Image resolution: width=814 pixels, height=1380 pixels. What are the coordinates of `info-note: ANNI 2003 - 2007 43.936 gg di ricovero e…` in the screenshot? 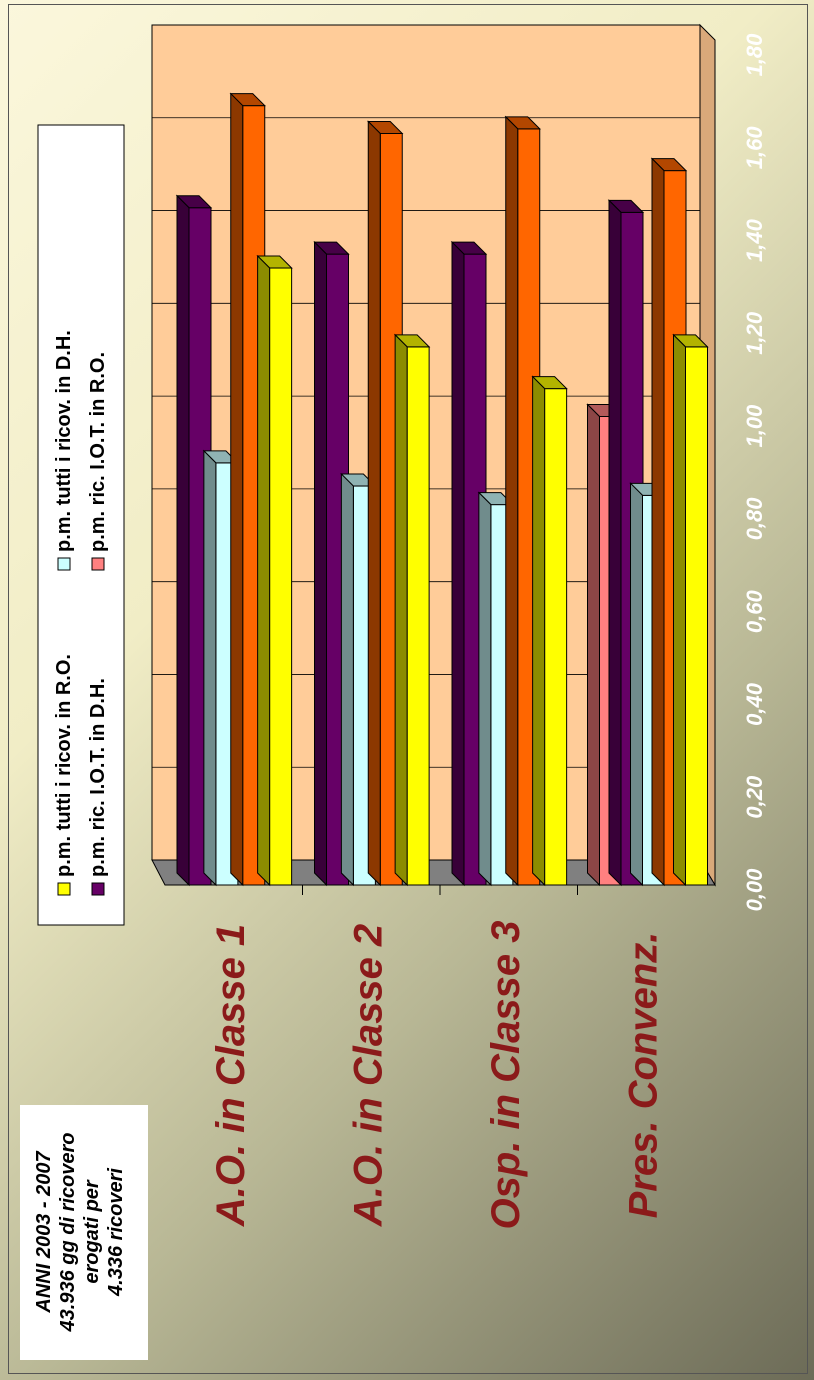 It's located at (84, 1232).